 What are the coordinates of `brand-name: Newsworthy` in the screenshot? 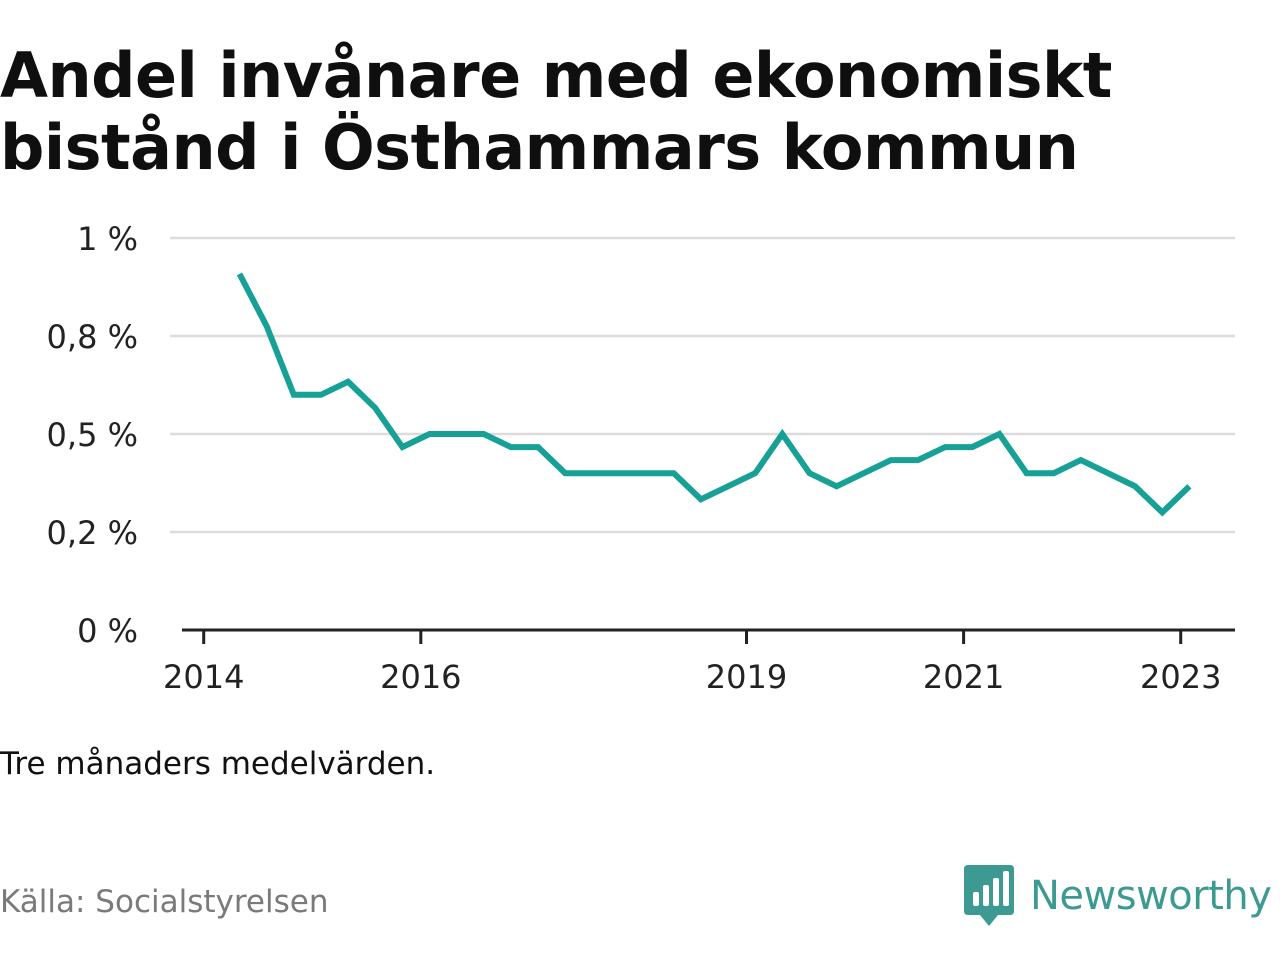 It's located at (1151, 896).